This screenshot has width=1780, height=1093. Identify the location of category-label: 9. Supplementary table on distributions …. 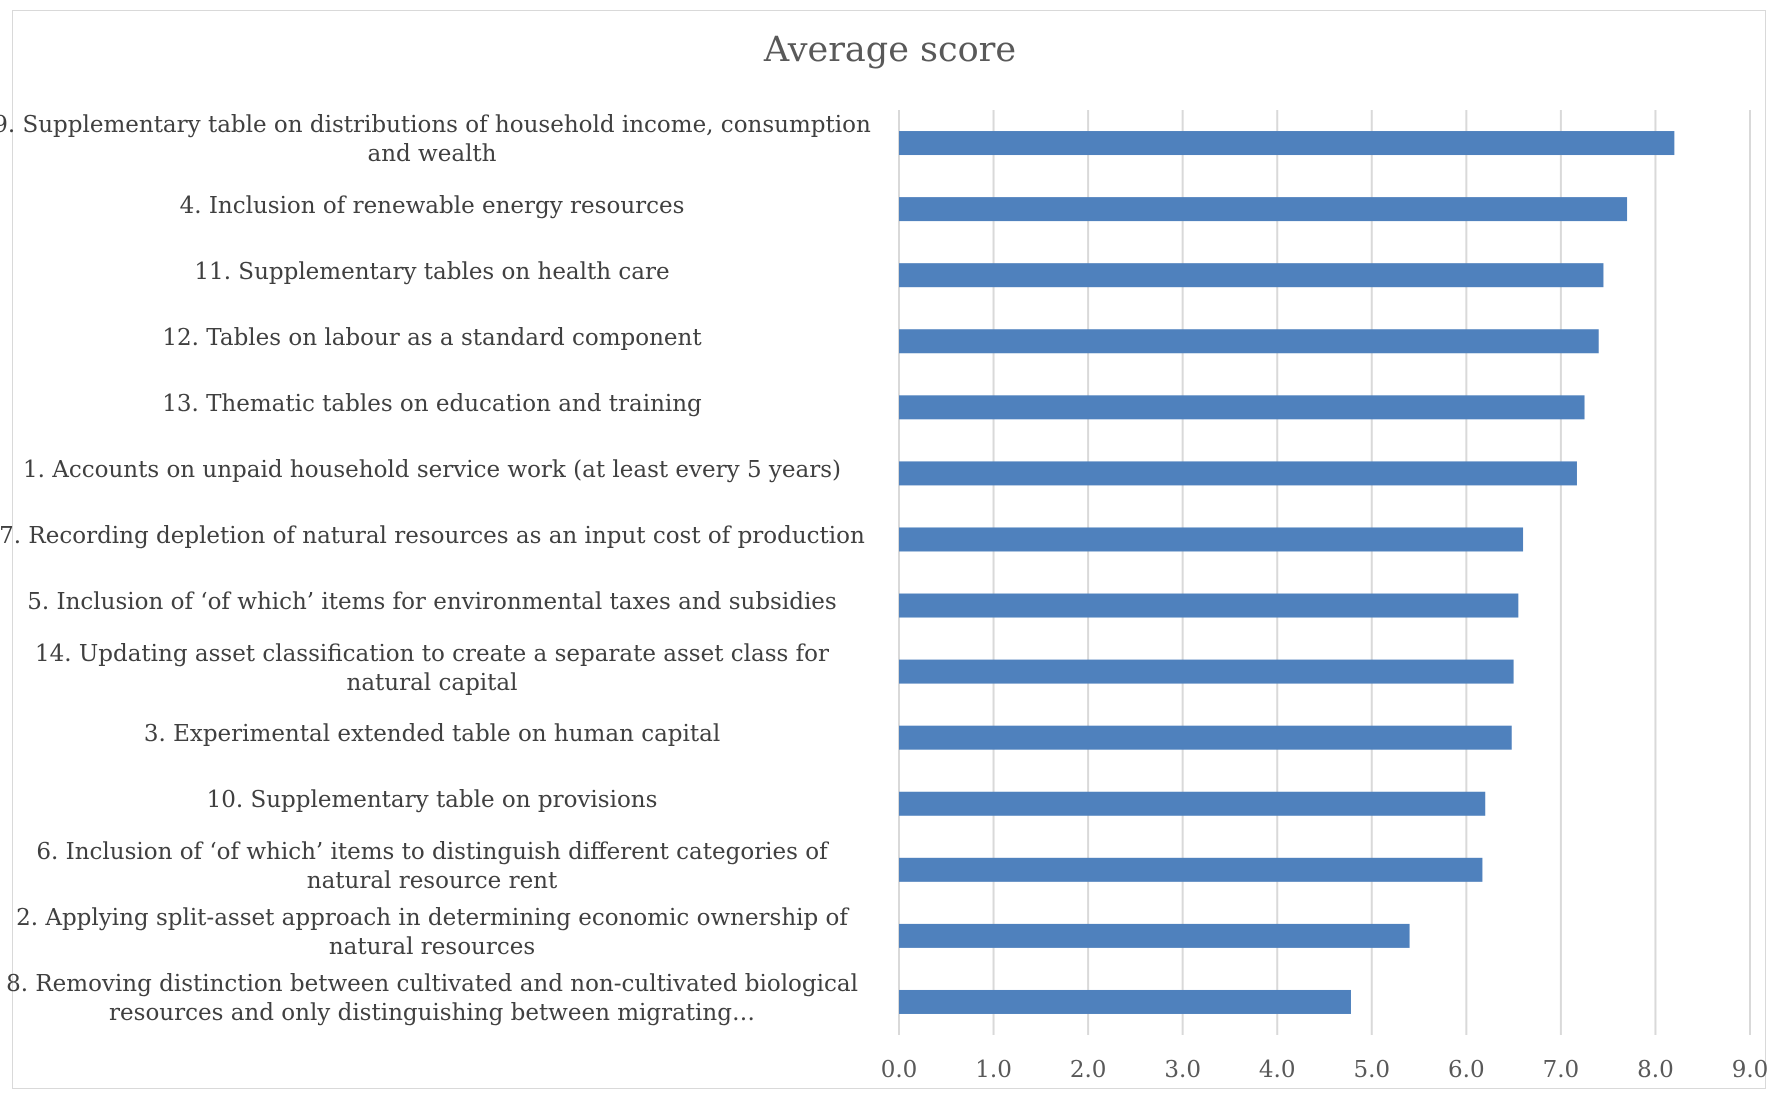
(435, 140).